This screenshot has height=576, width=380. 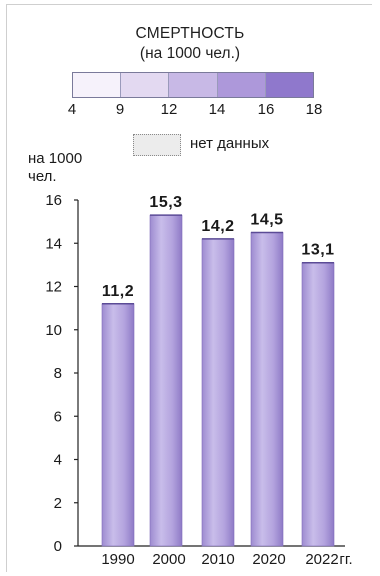 What do you see at coordinates (190, 53) in the screenshot?
I see `legend-subtitle: (на 1000 чел.)` at bounding box center [190, 53].